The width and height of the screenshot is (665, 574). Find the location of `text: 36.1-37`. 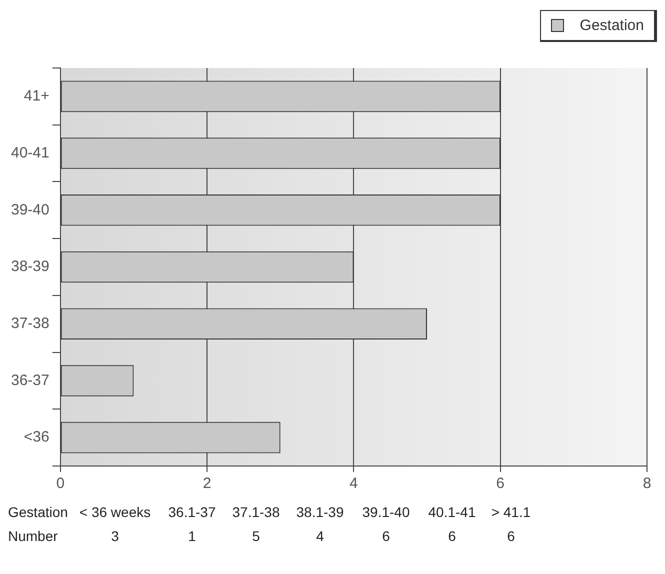

text: 36.1-37 is located at coordinates (192, 512).